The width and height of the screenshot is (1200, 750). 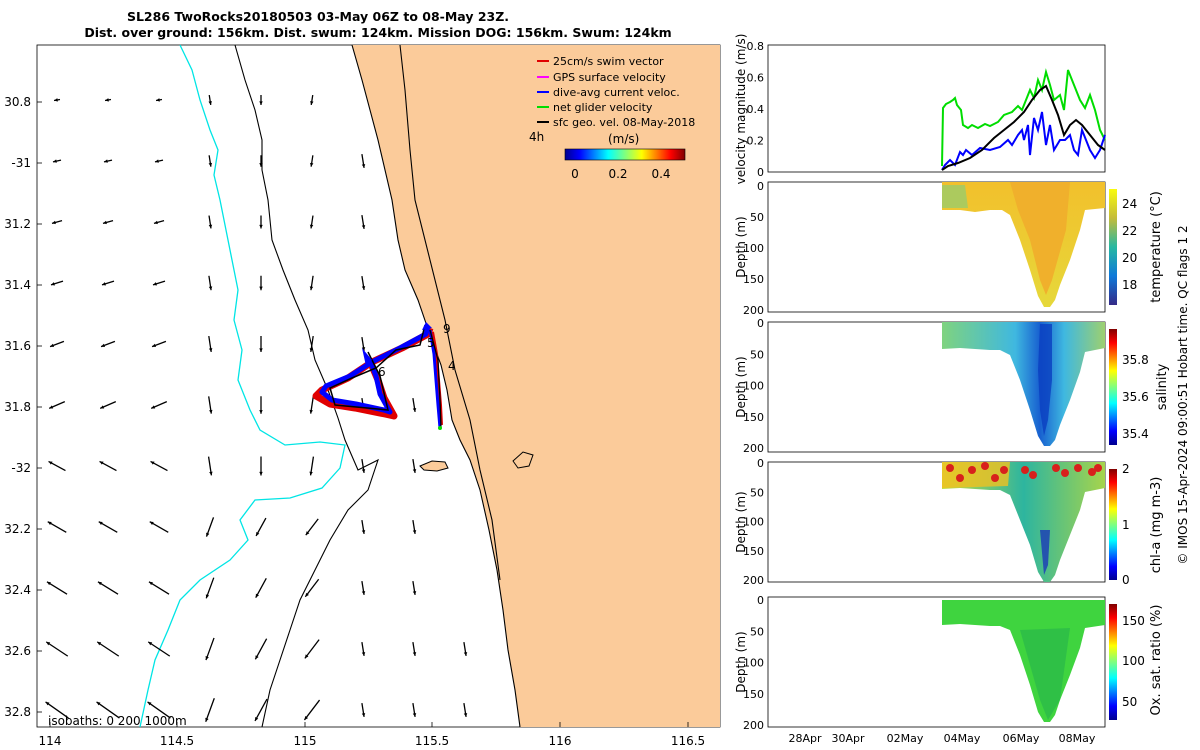 What do you see at coordinates (1023, 384) in the screenshot?
I see `salinity-section` at bounding box center [1023, 384].